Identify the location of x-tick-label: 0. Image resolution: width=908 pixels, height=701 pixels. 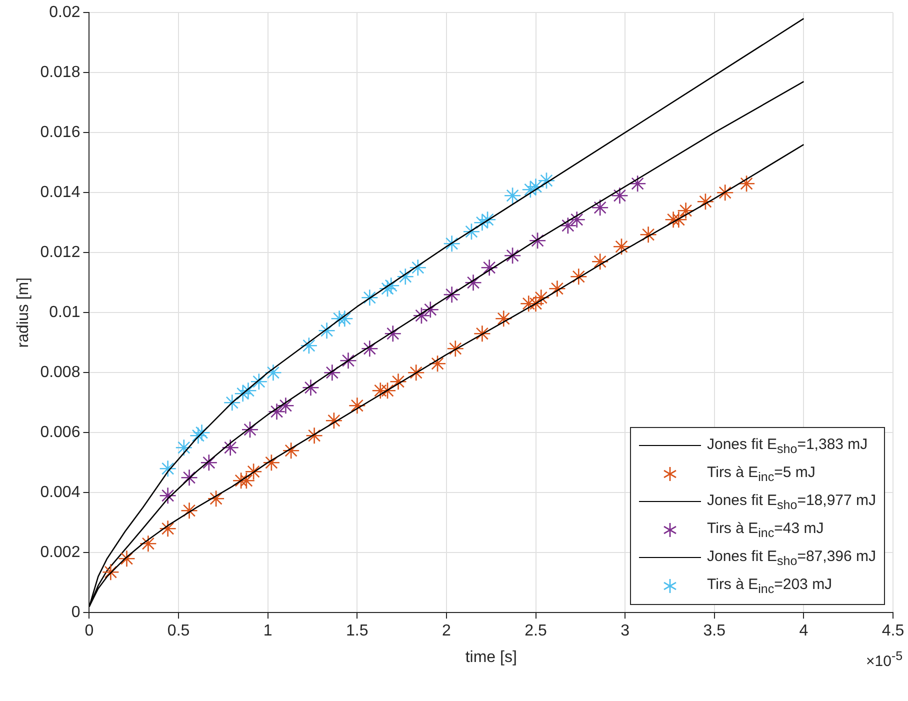
(89, 631).